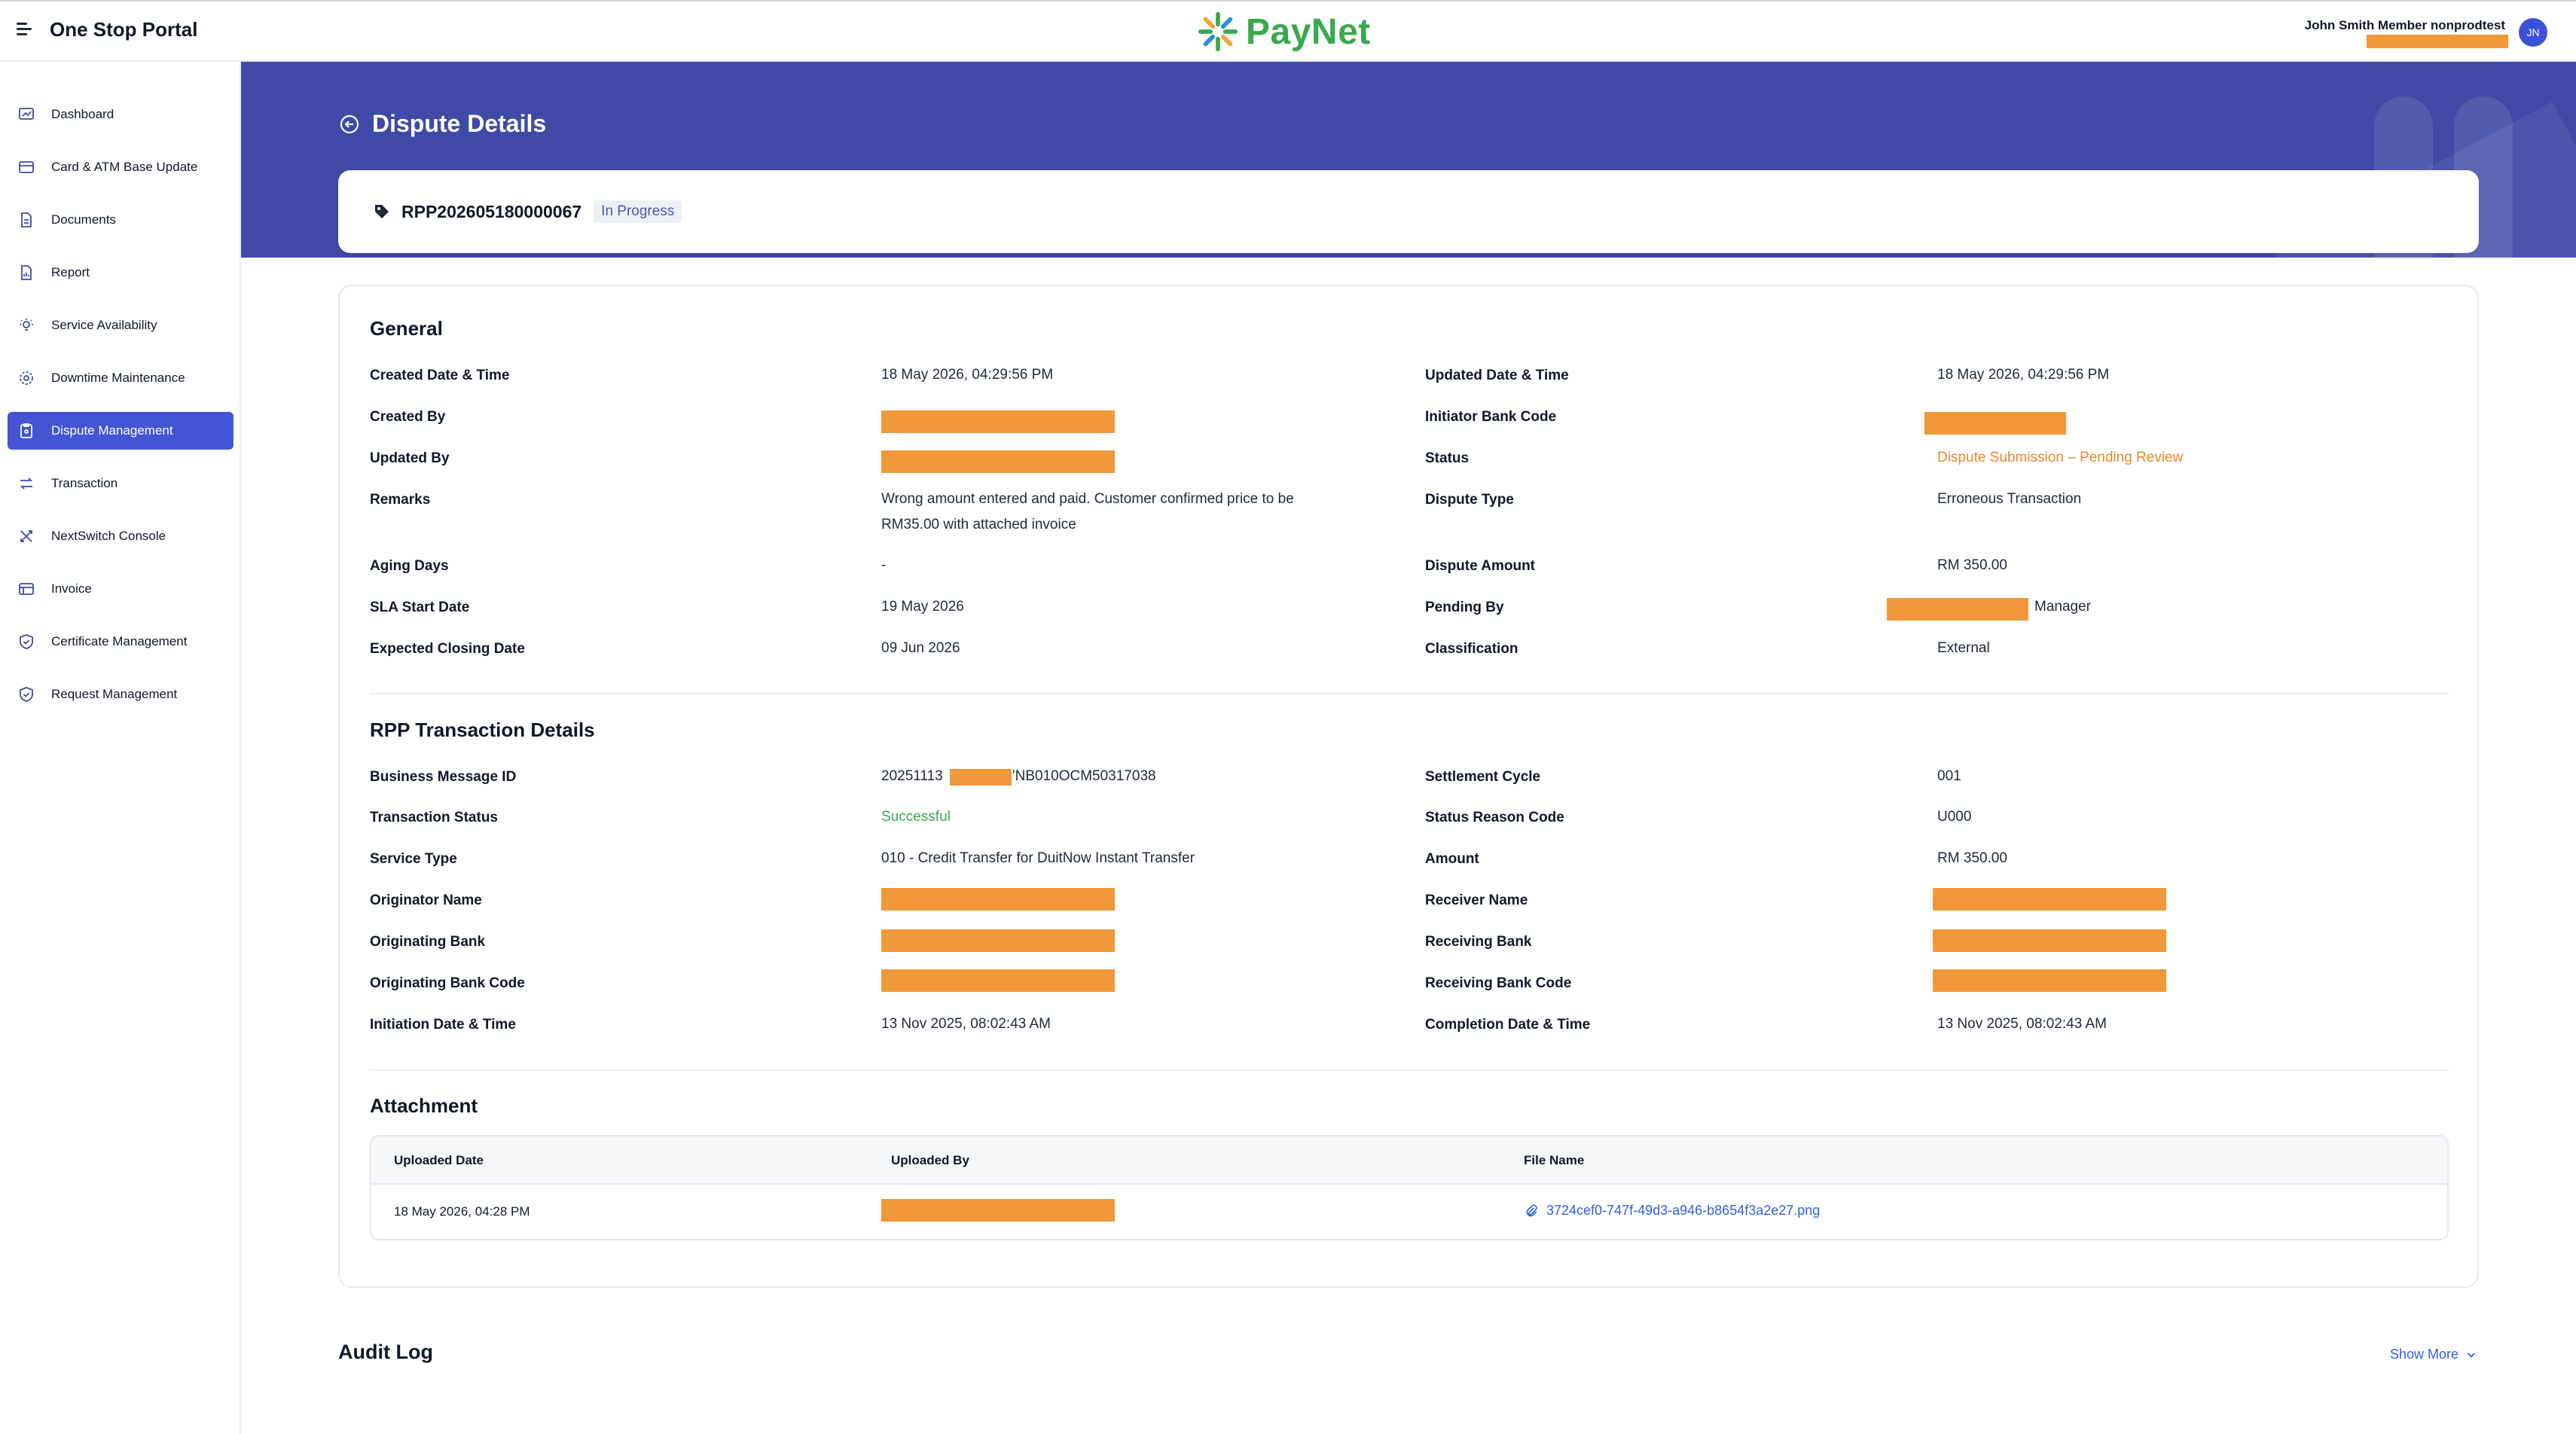 The image size is (2576, 1434). Describe the element at coordinates (1684, 1210) in the screenshot. I see `file-name: 3724cef0-747f-49d3-a946-b8654f3a2e27.png` at that location.